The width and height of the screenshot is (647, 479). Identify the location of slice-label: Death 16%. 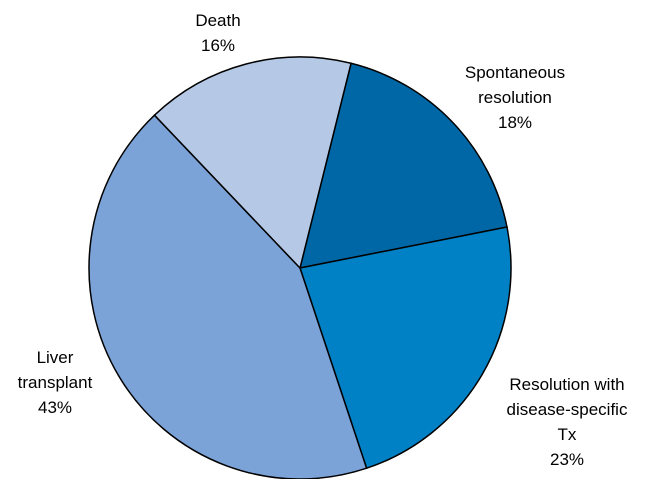
(218, 33).